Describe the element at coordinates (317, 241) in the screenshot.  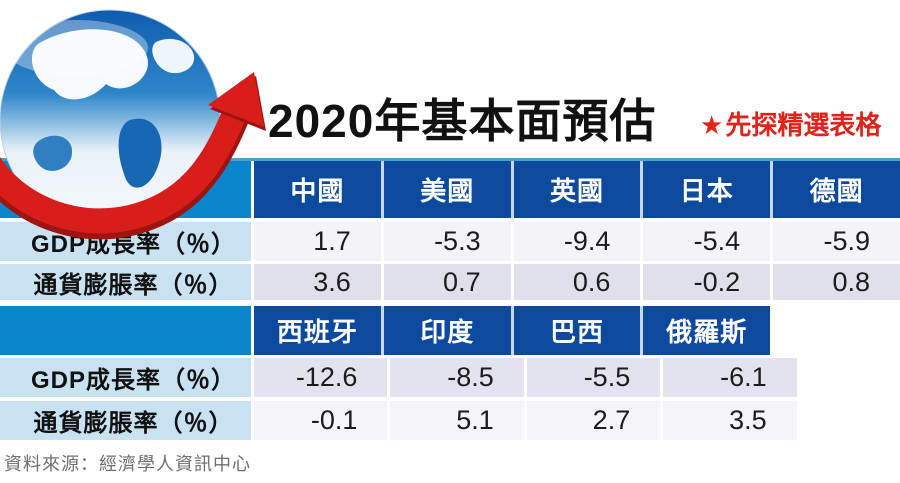
I see `cell-gdp-china: 1.7` at that location.